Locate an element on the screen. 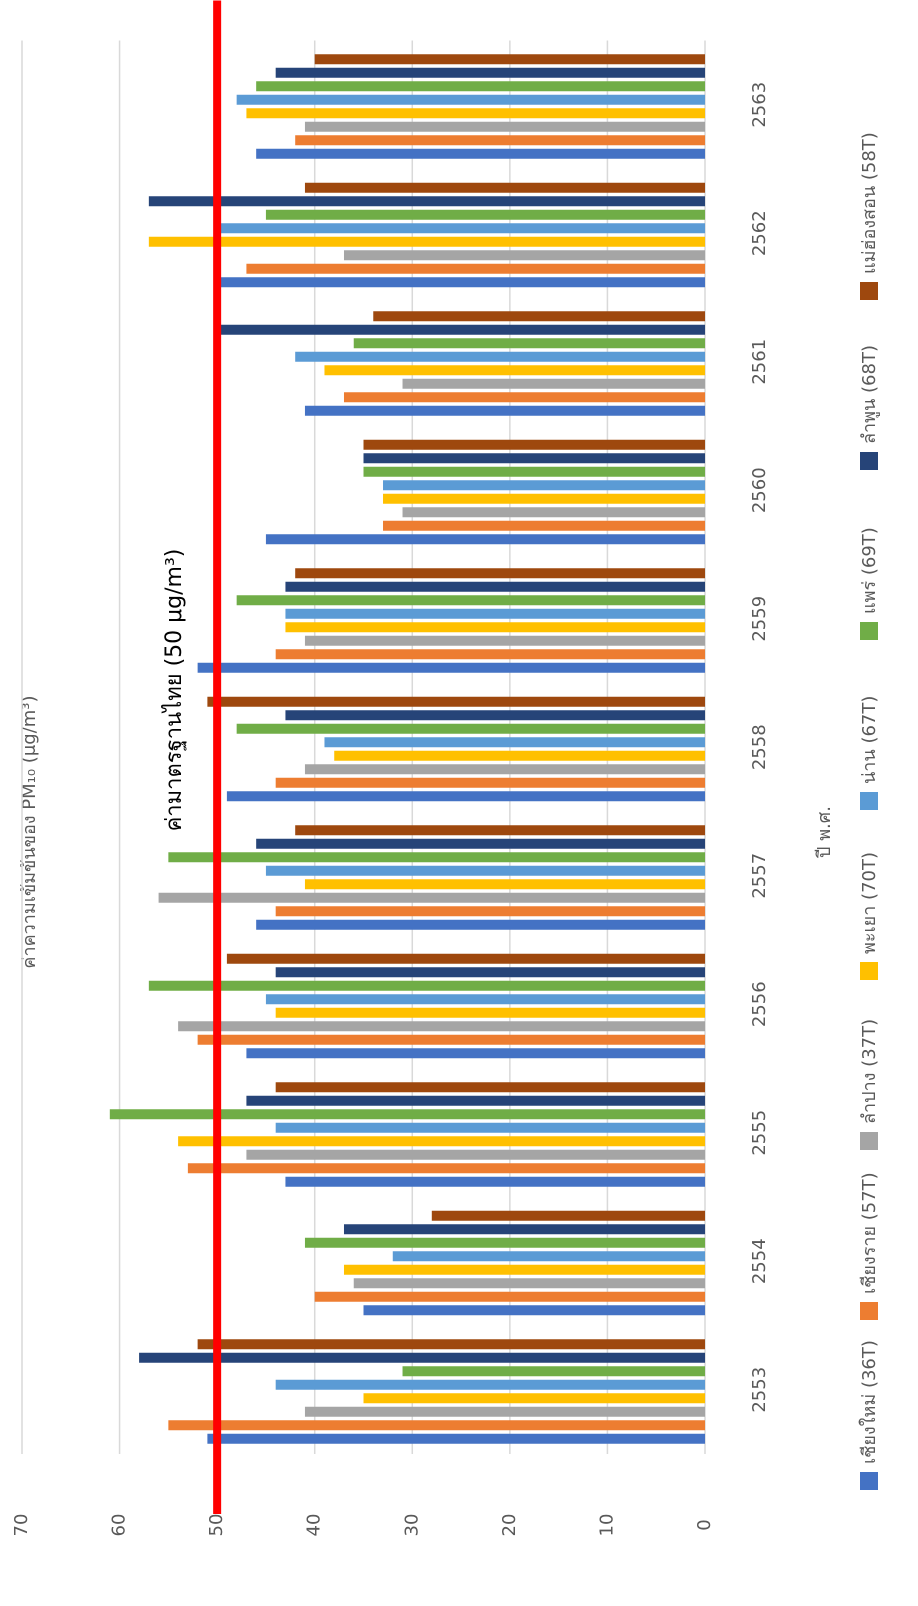 The height and width of the screenshot is (1606, 918). legend-label: ลำพูน (68T) is located at coordinates (869, 394).